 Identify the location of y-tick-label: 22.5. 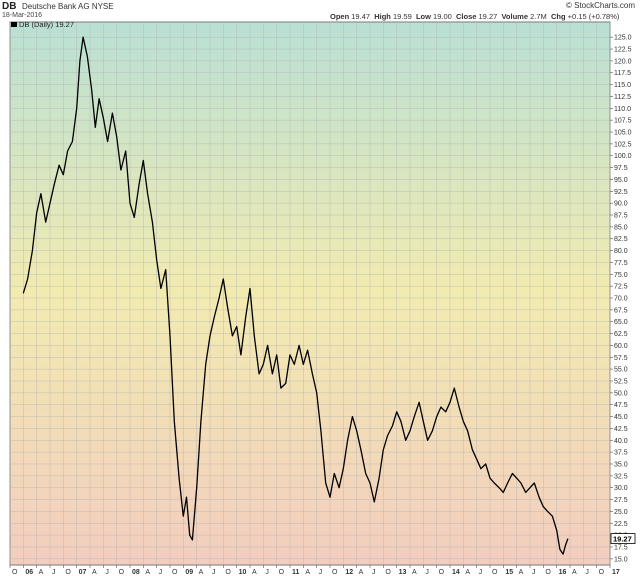
(621, 524).